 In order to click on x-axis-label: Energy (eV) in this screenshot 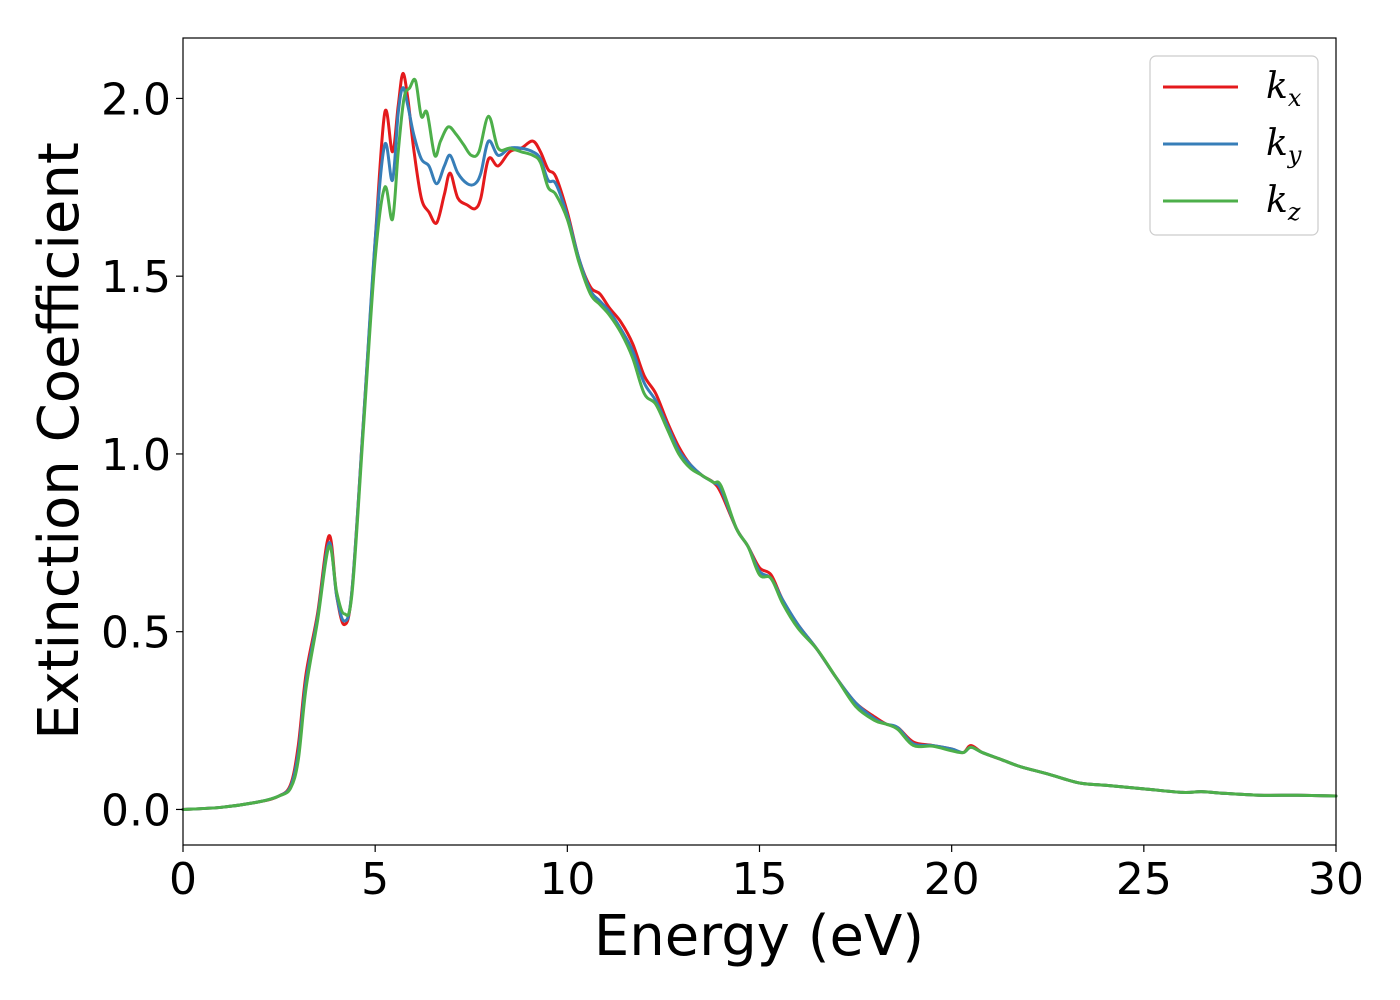, I will do `click(759, 936)`.